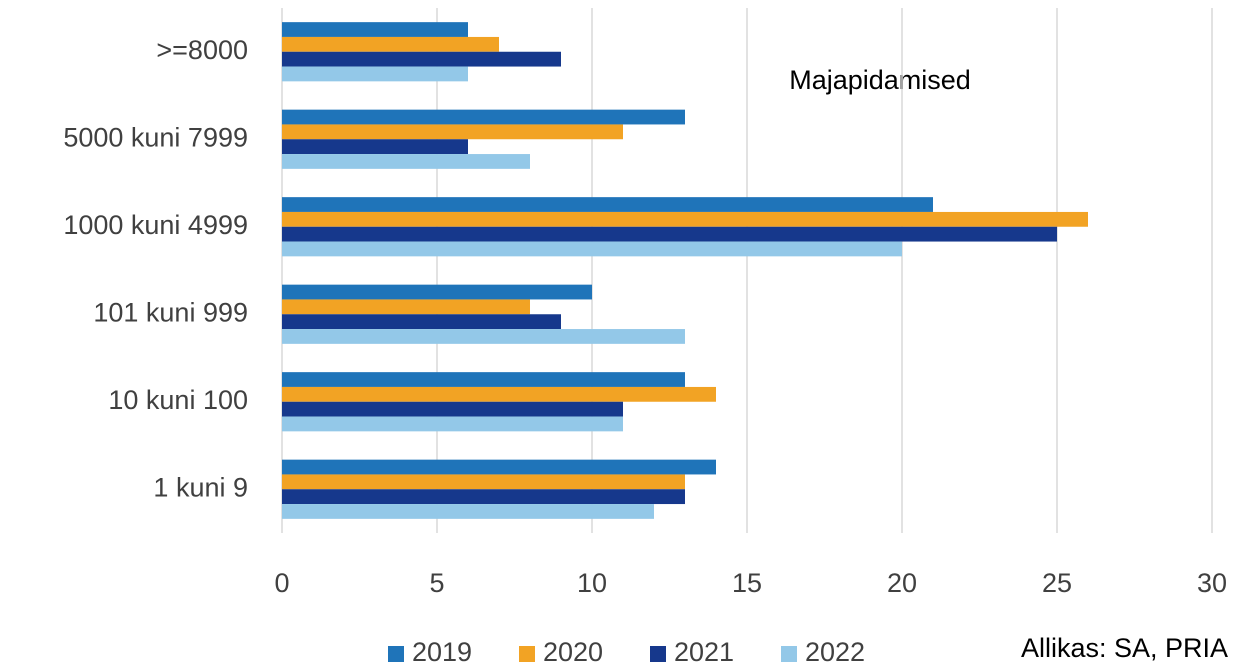 The image size is (1239, 669). What do you see at coordinates (442, 652) in the screenshot?
I see `legend-label: 2019` at bounding box center [442, 652].